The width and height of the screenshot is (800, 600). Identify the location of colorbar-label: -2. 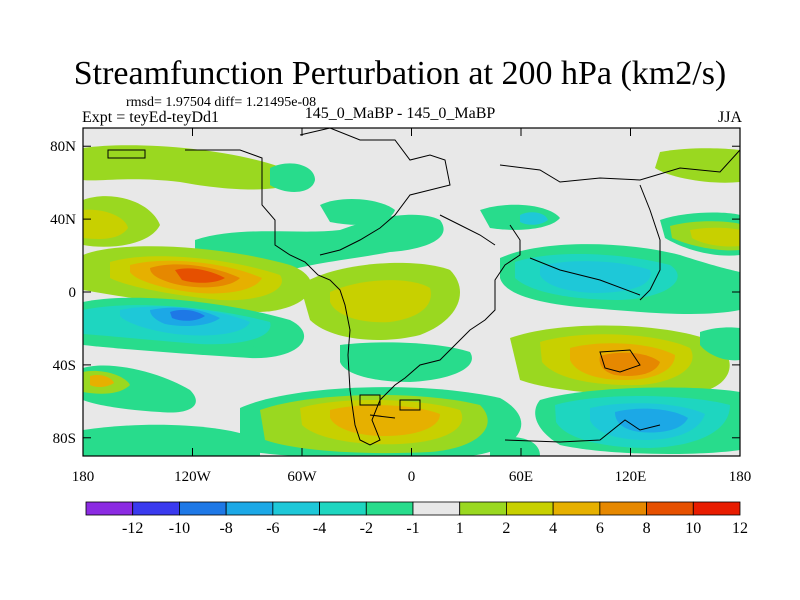
(366, 528).